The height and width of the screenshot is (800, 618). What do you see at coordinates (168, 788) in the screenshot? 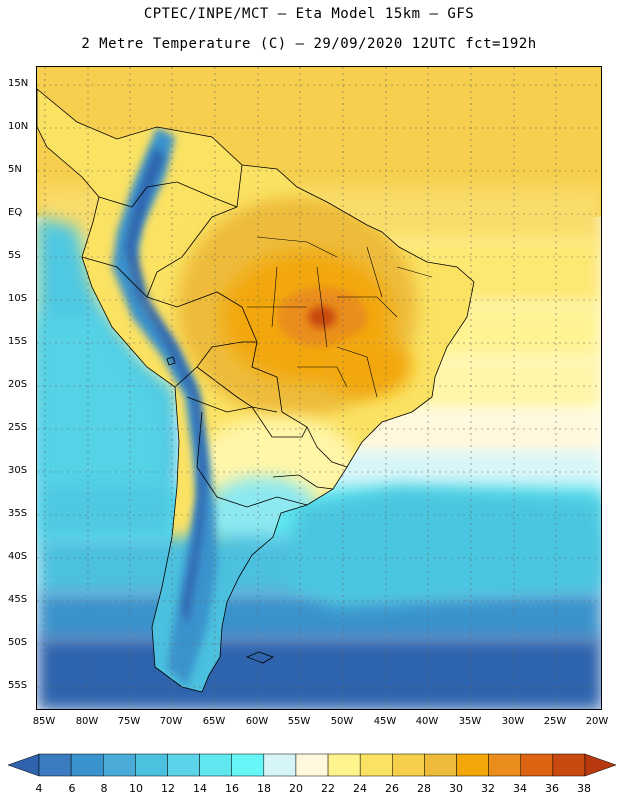
I see `legend-label: 12` at bounding box center [168, 788].